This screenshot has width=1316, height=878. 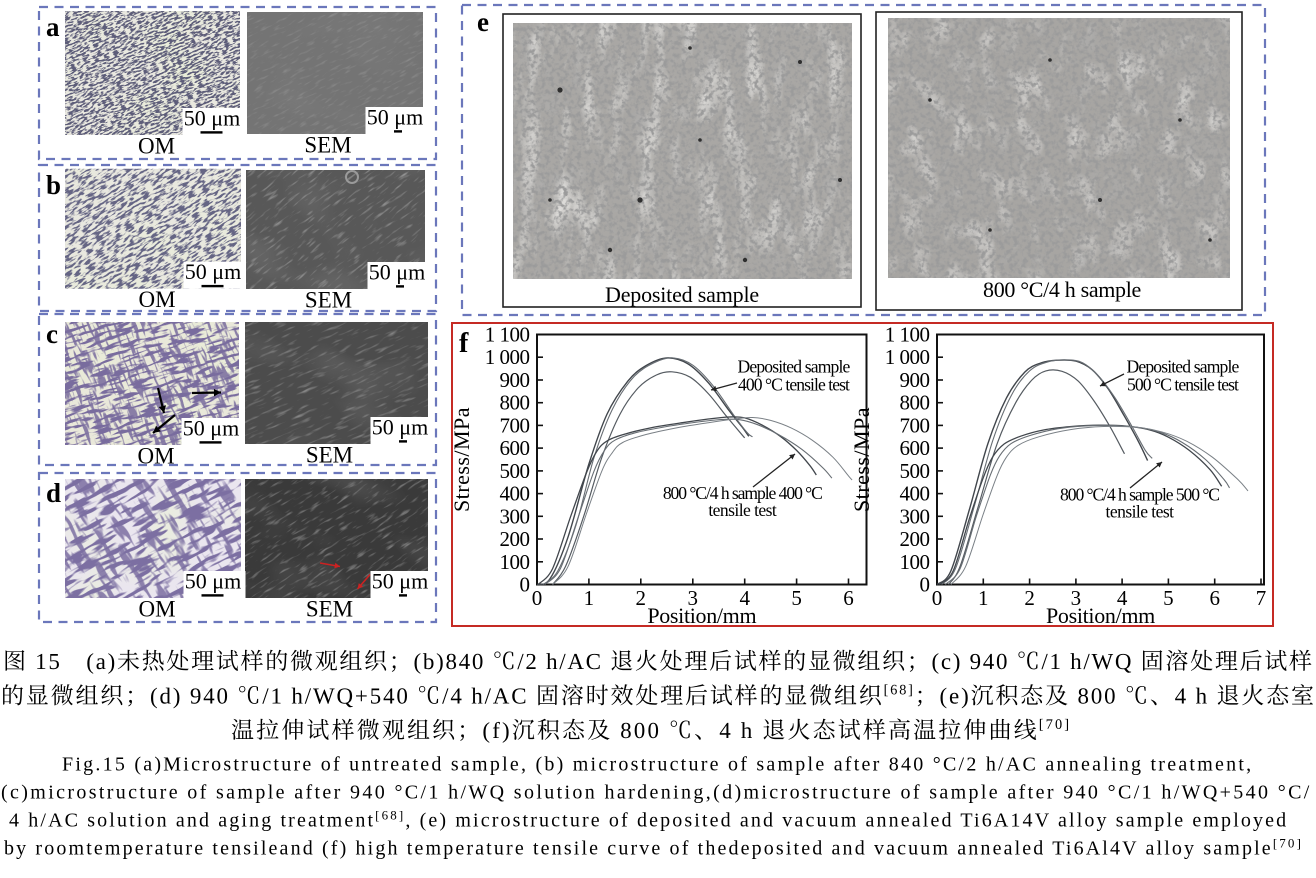 What do you see at coordinates (1183, 385) in the screenshot?
I see `svg-text: 500 °C tensile test` at bounding box center [1183, 385].